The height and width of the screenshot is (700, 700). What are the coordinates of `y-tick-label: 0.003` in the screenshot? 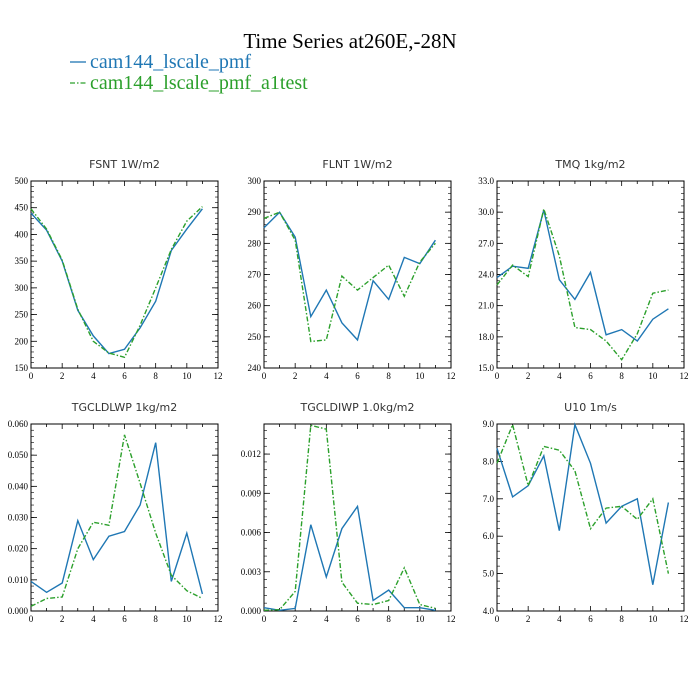 It's located at (251, 572).